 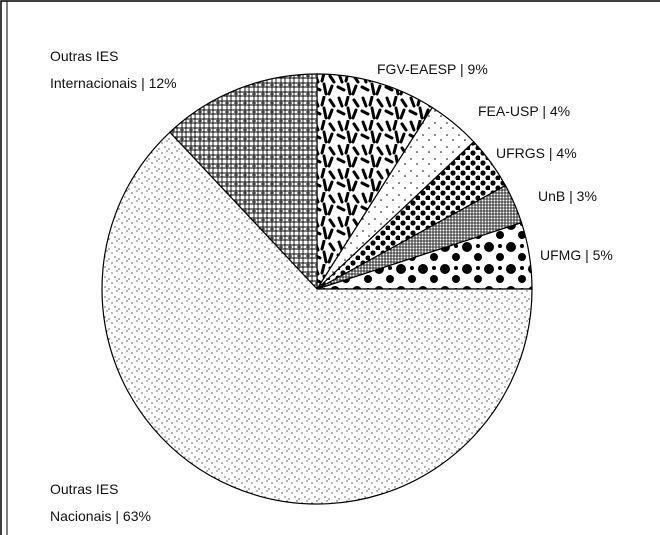 What do you see at coordinates (162, 83) in the screenshot?
I see `value-label: 12%` at bounding box center [162, 83].